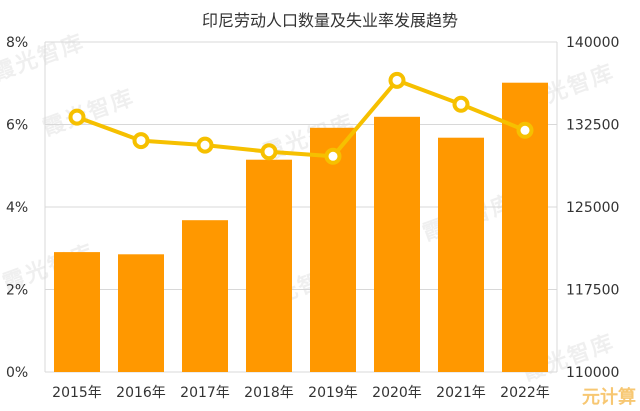 The image size is (640, 411). What do you see at coordinates (141, 393) in the screenshot?
I see `x-tick-label: 2016年` at bounding box center [141, 393].